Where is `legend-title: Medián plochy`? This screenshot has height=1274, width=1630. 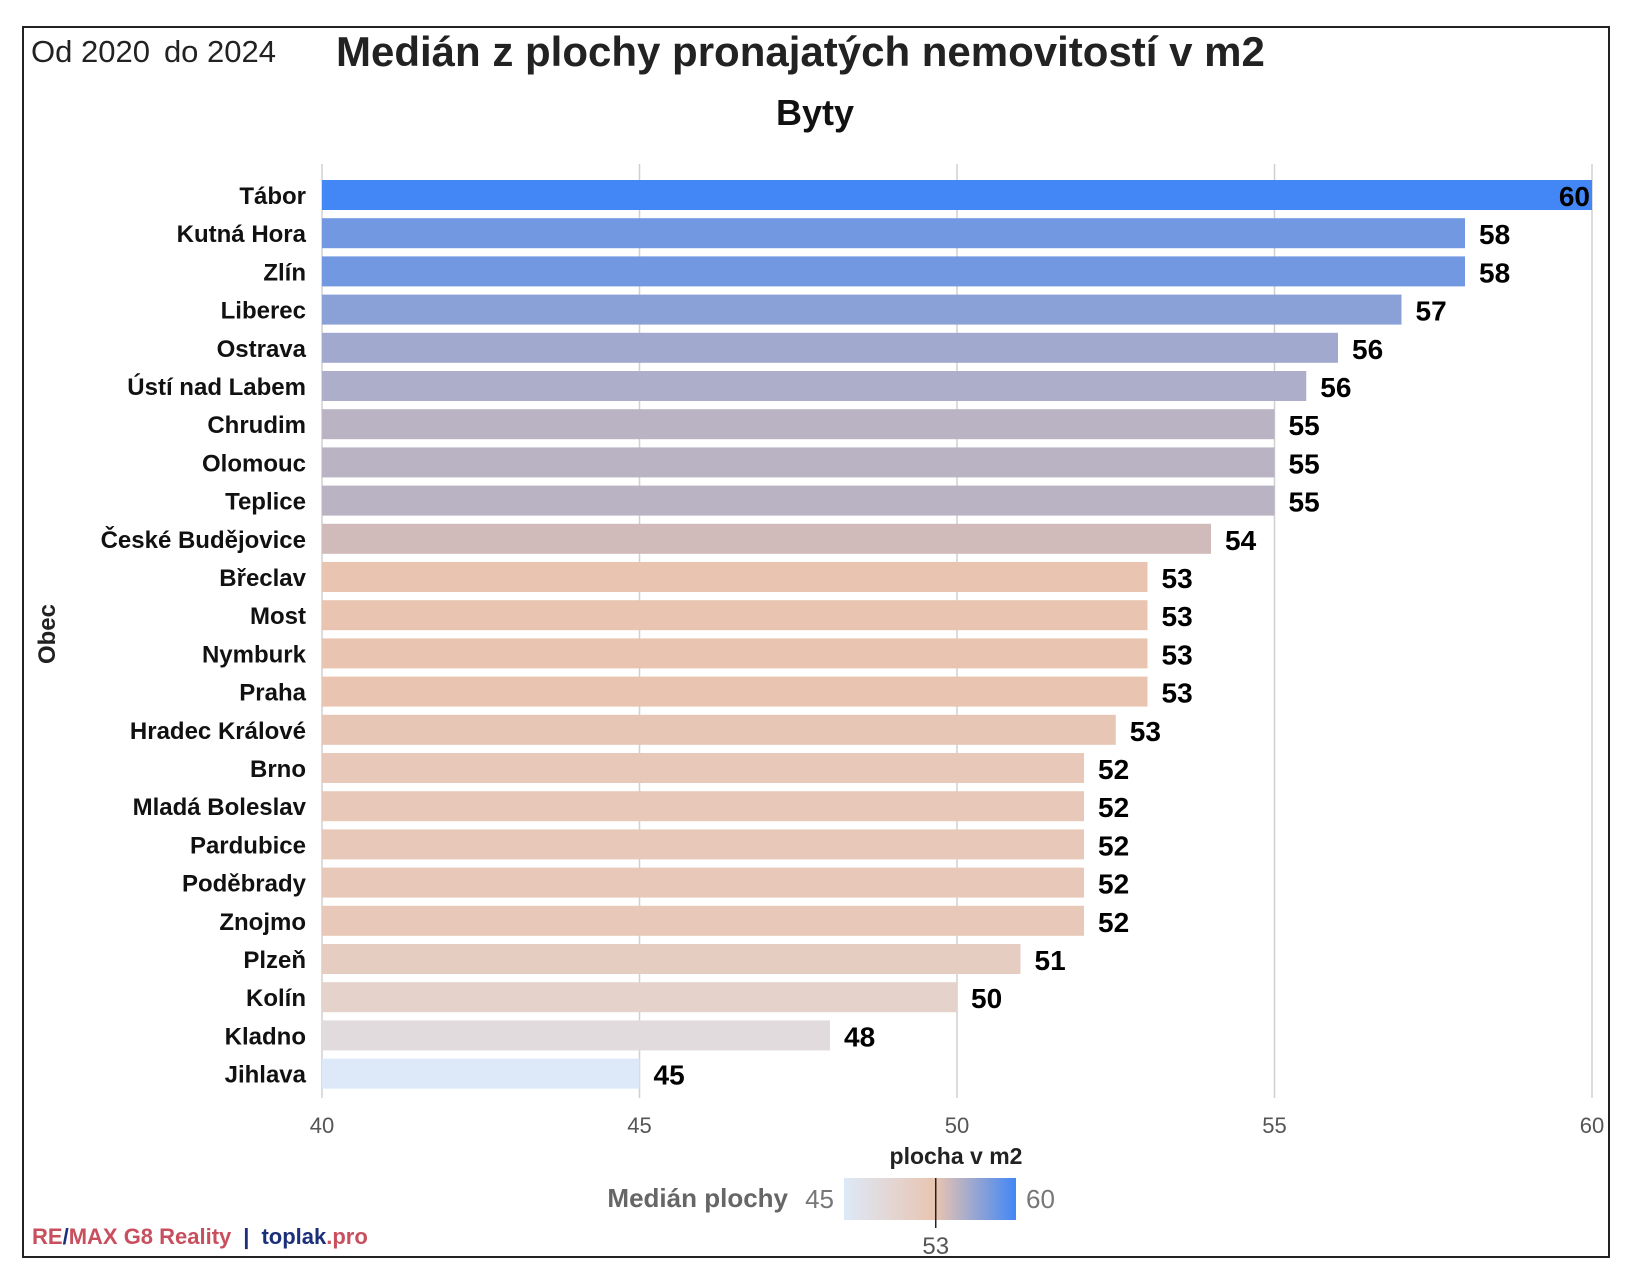 legend-title: Medián plochy is located at coordinates (697, 1198).